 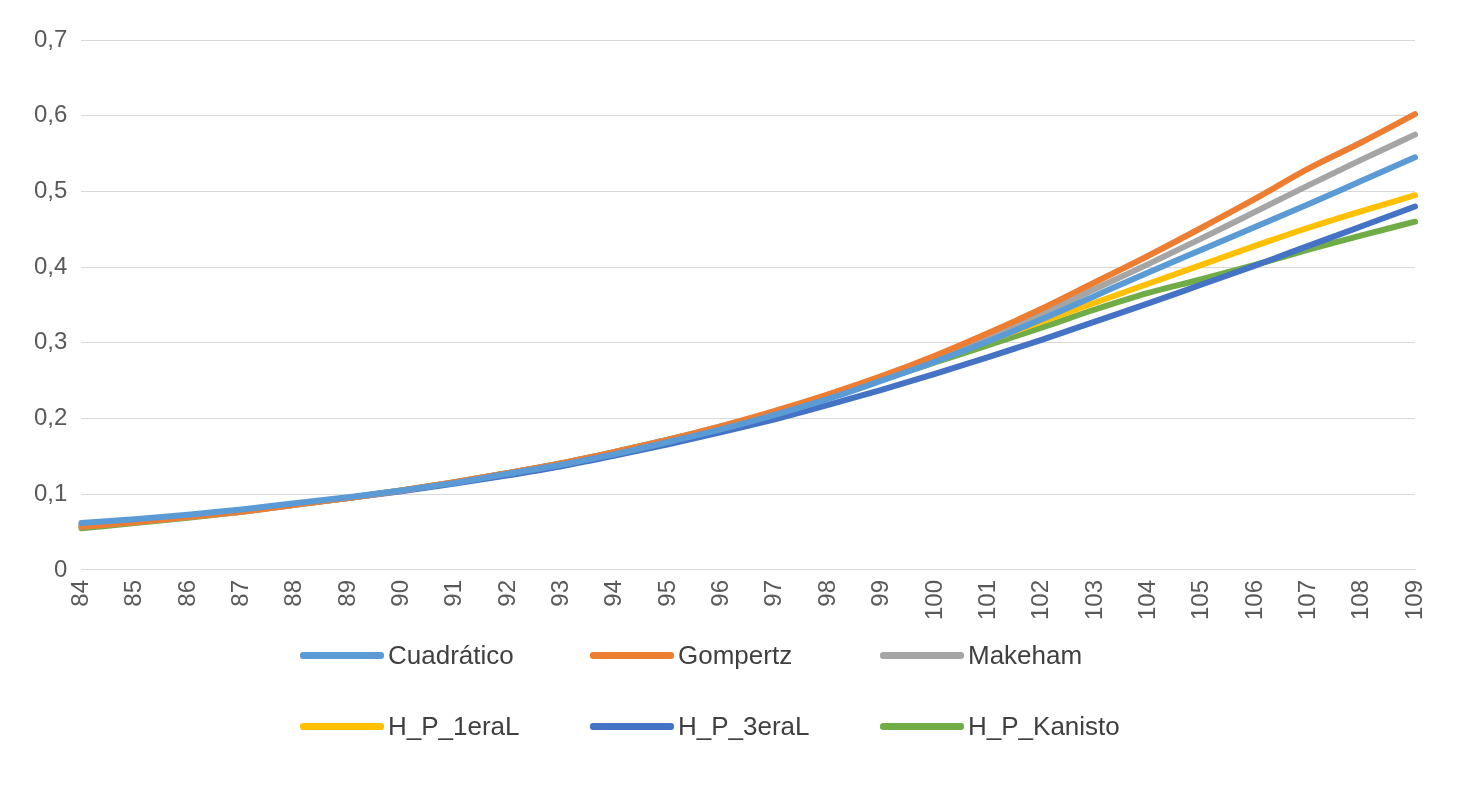 What do you see at coordinates (186, 593) in the screenshot?
I see `x-tick-label: 86` at bounding box center [186, 593].